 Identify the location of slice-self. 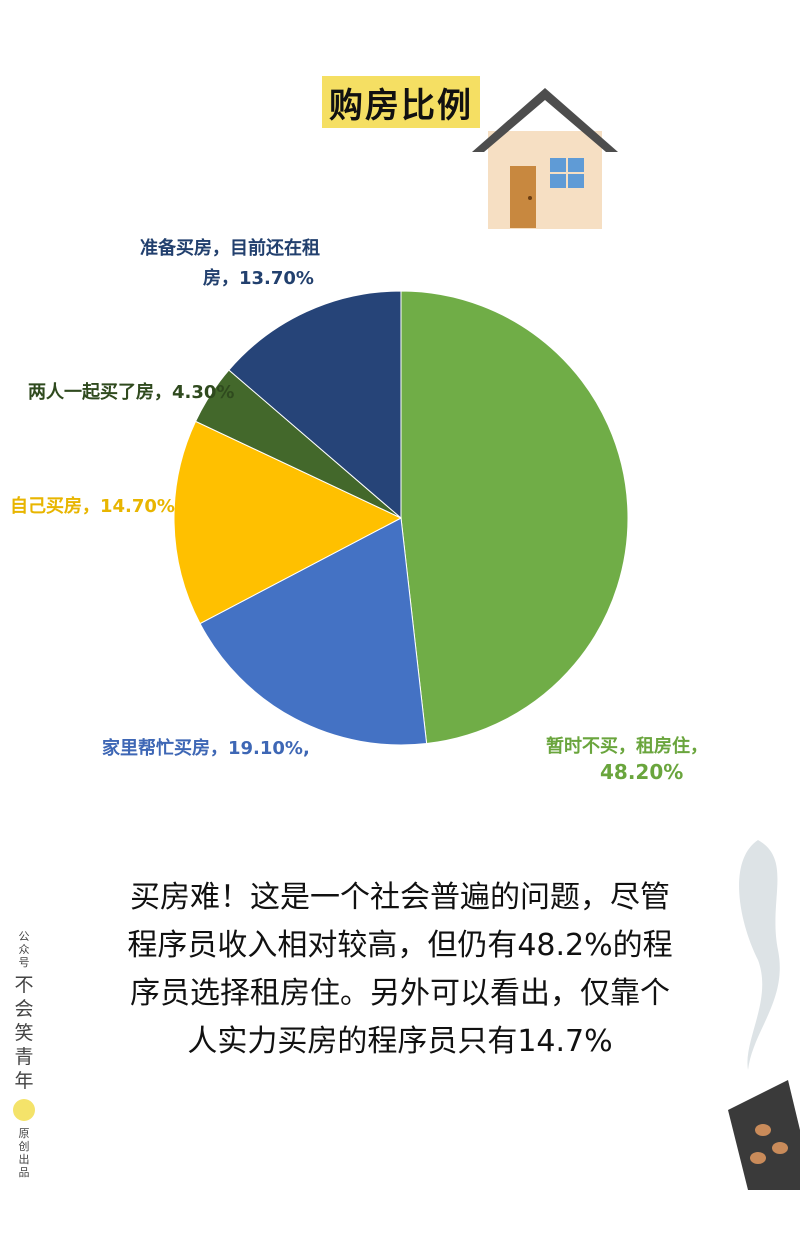
(288, 522).